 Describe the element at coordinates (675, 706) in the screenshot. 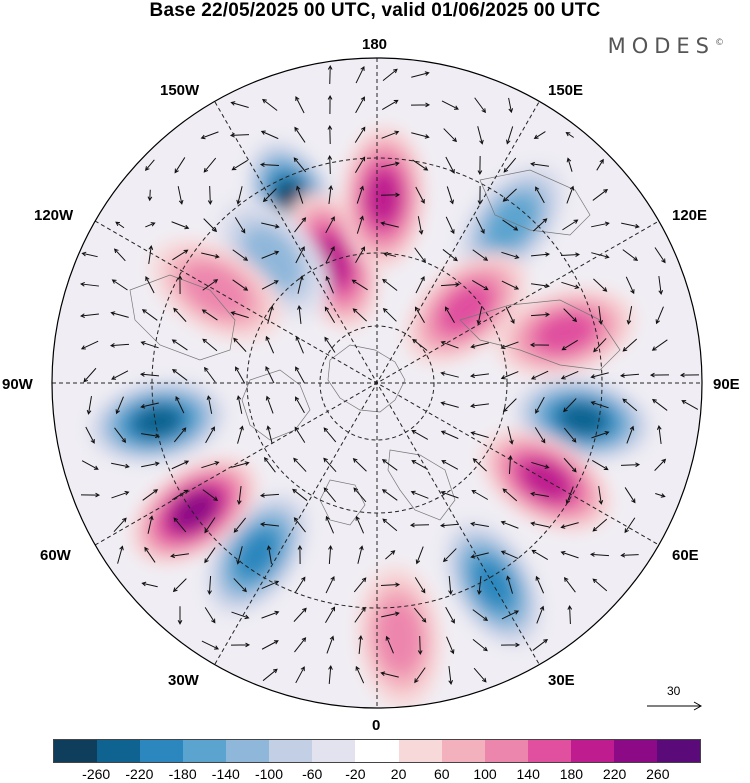

I see `reference-vector-arrow` at that location.